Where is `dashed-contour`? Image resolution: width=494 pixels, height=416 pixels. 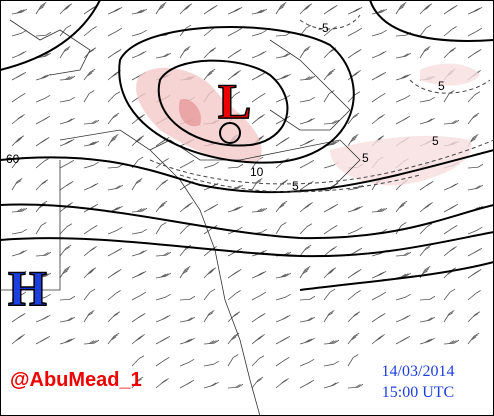
dashed-contour is located at coordinates (330, 22).